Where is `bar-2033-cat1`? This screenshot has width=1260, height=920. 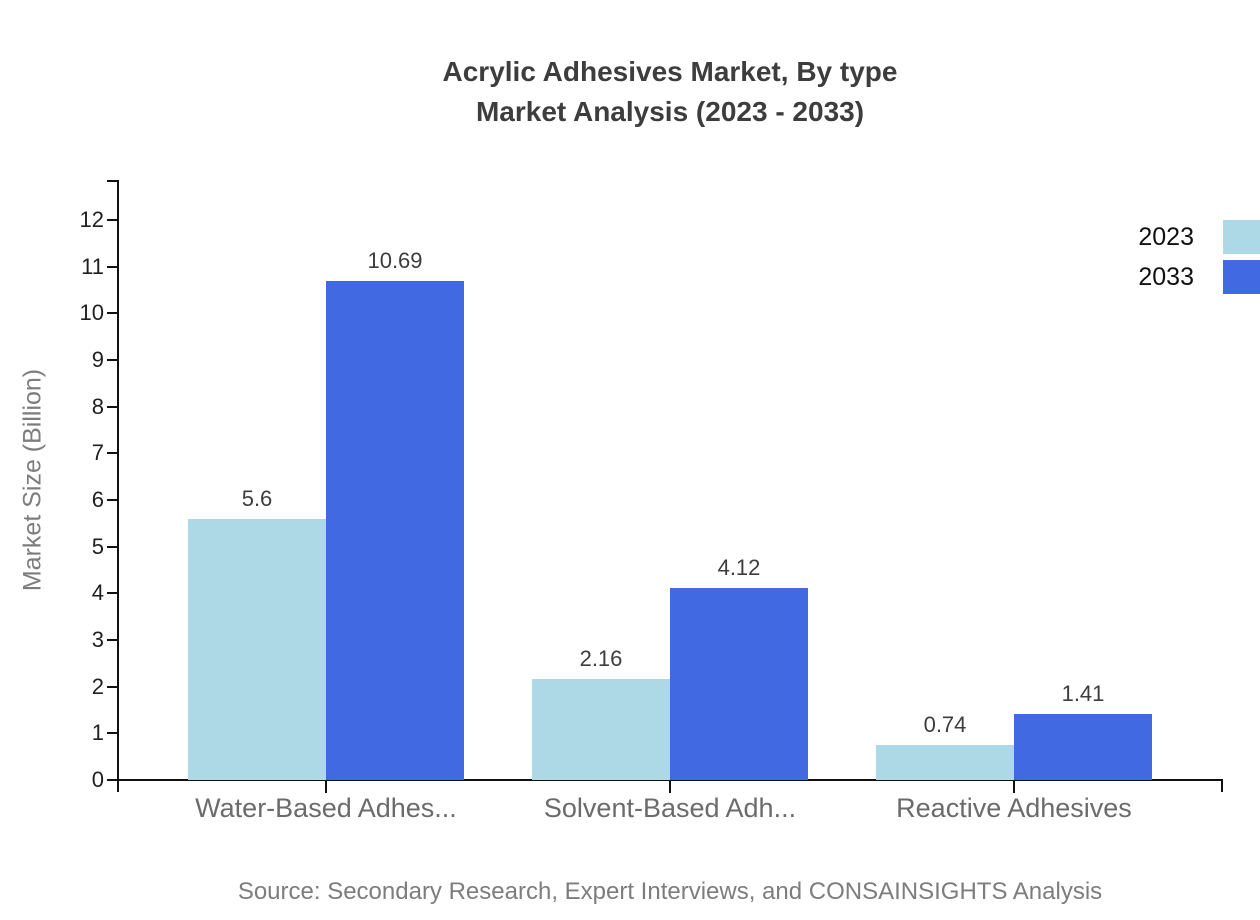 bar-2033-cat1 is located at coordinates (395, 530).